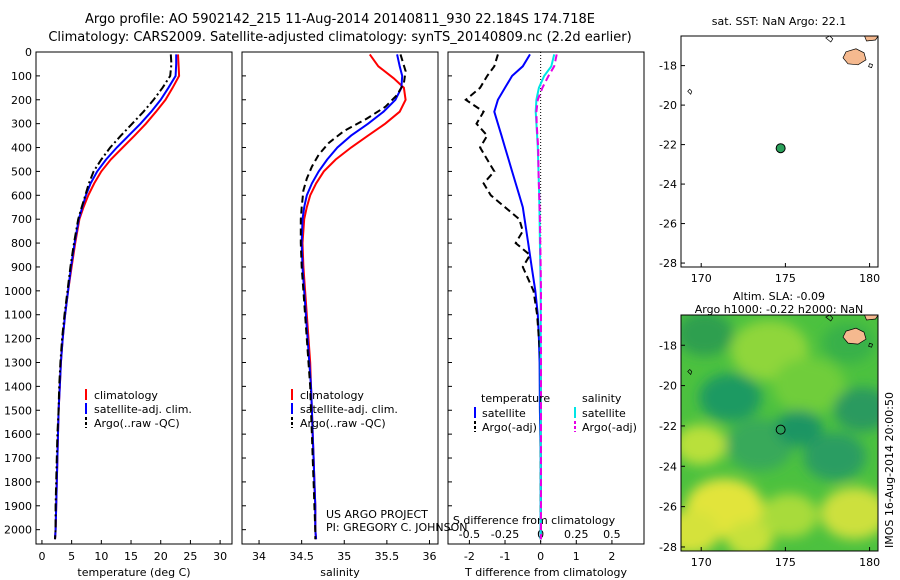  I want to click on salinity-legend-label: Argo(..raw -QC), so click(343, 423).